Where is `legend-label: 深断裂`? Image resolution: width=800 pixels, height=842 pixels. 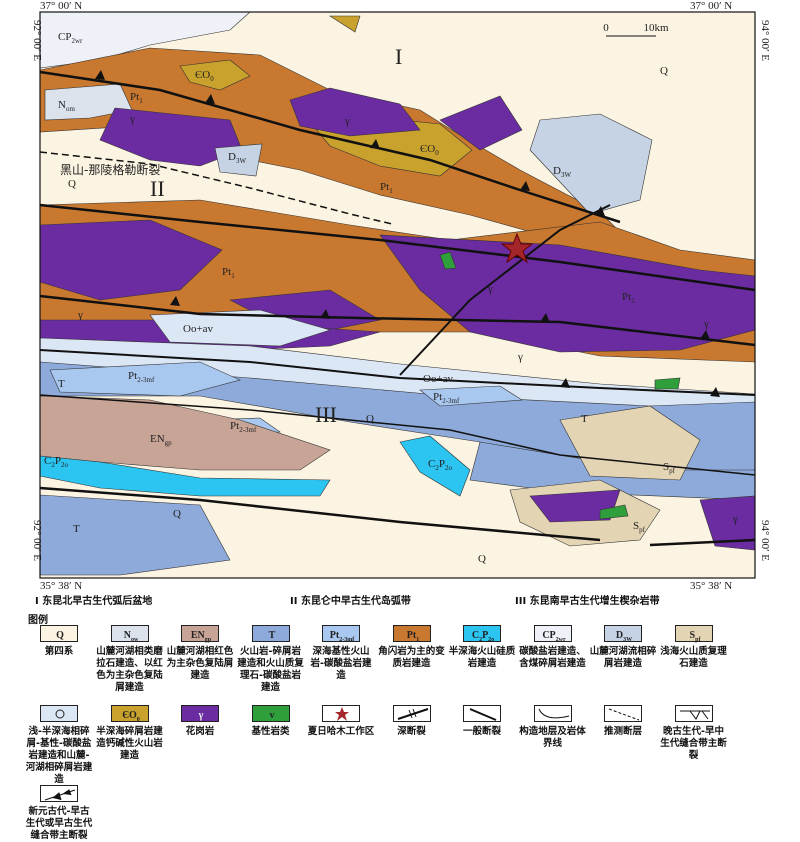
legend-label: 深断裂 is located at coordinates (411, 731).